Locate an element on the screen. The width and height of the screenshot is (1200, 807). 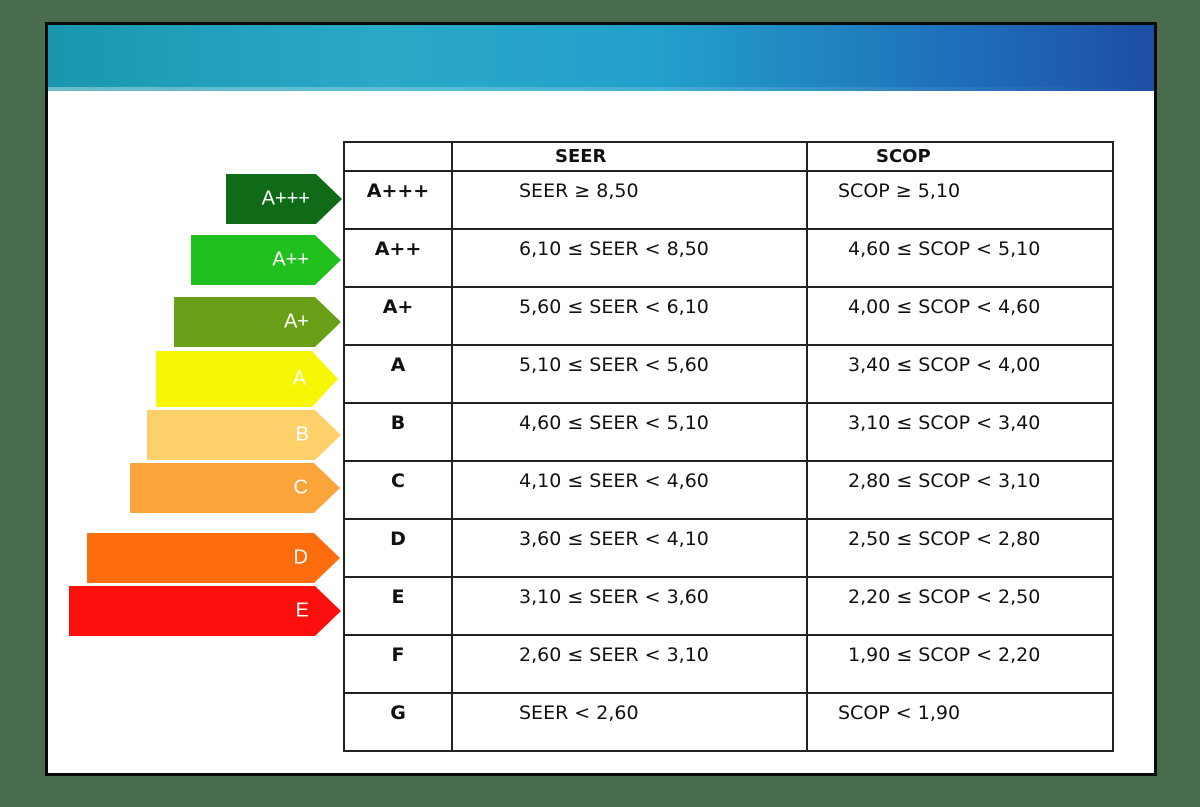
seer-cell: 3,60 ≤ SEER < 4,10 is located at coordinates (629, 548).